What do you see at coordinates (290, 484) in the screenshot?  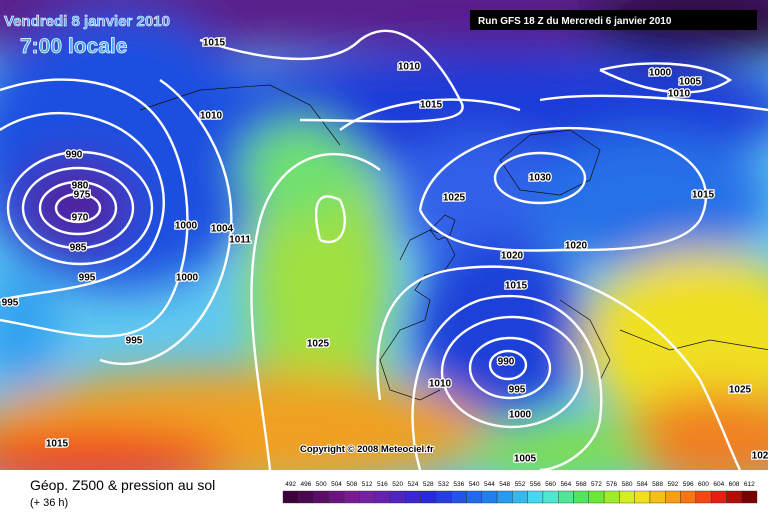 I see `scale-label: 492` at bounding box center [290, 484].